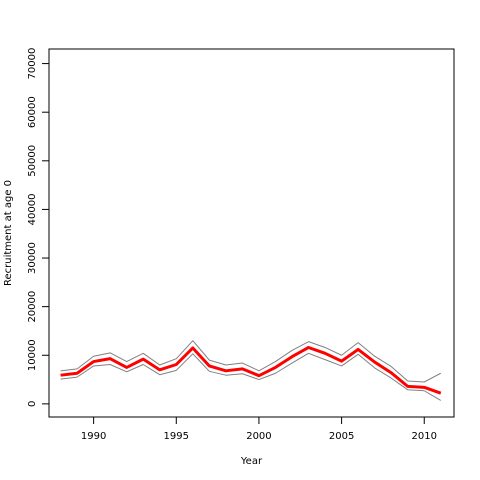 The height and width of the screenshot is (480, 480). What do you see at coordinates (32, 64) in the screenshot?
I see `y-tick-label: 70000` at bounding box center [32, 64].